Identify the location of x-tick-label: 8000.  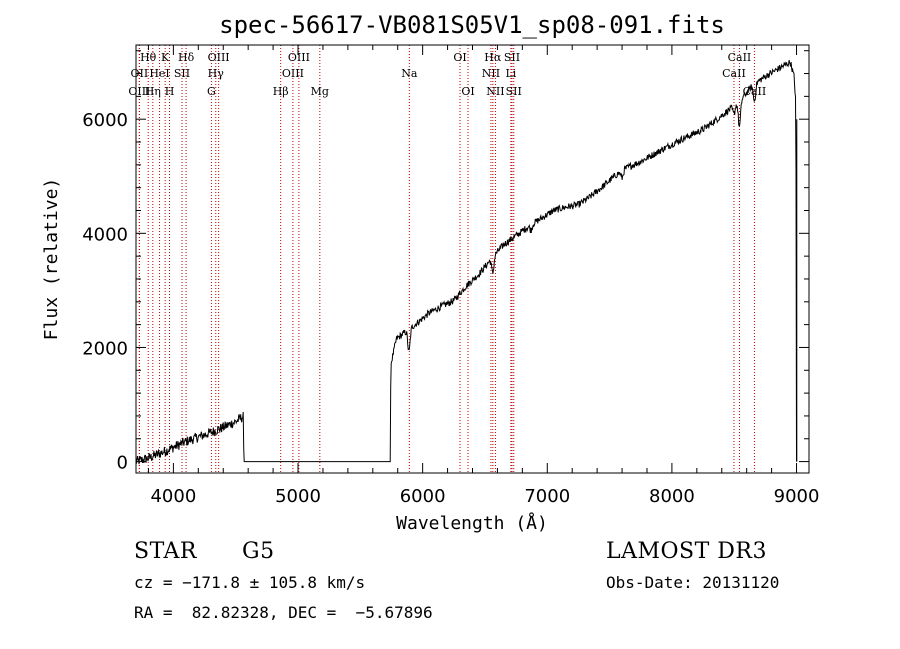
(672, 496).